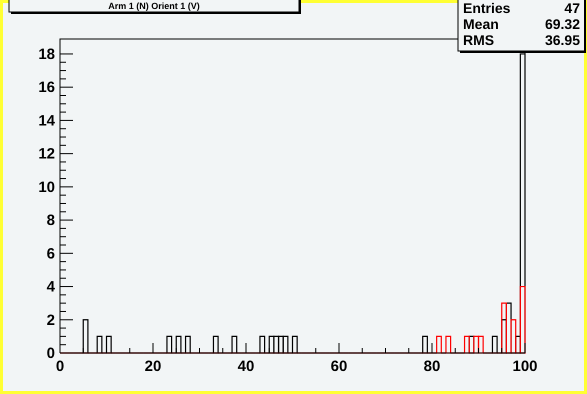 This screenshot has height=394, width=587. Describe the element at coordinates (432, 366) in the screenshot. I see `x-tick-label: 80` at that location.